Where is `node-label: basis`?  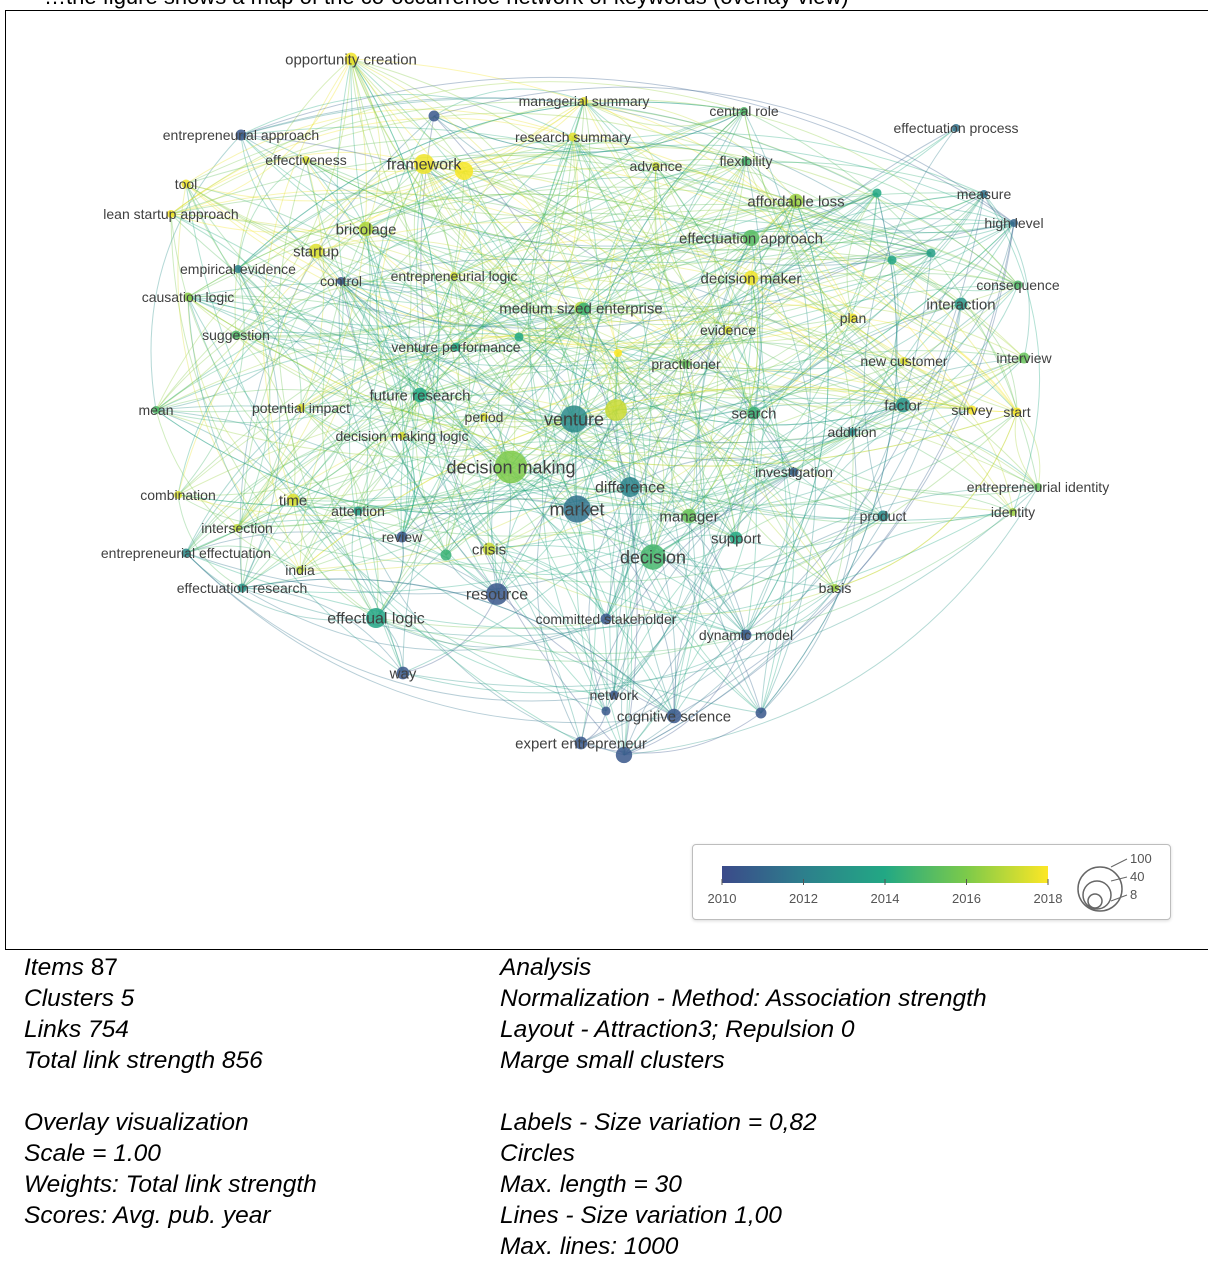 node-label: basis is located at coordinates (835, 588).